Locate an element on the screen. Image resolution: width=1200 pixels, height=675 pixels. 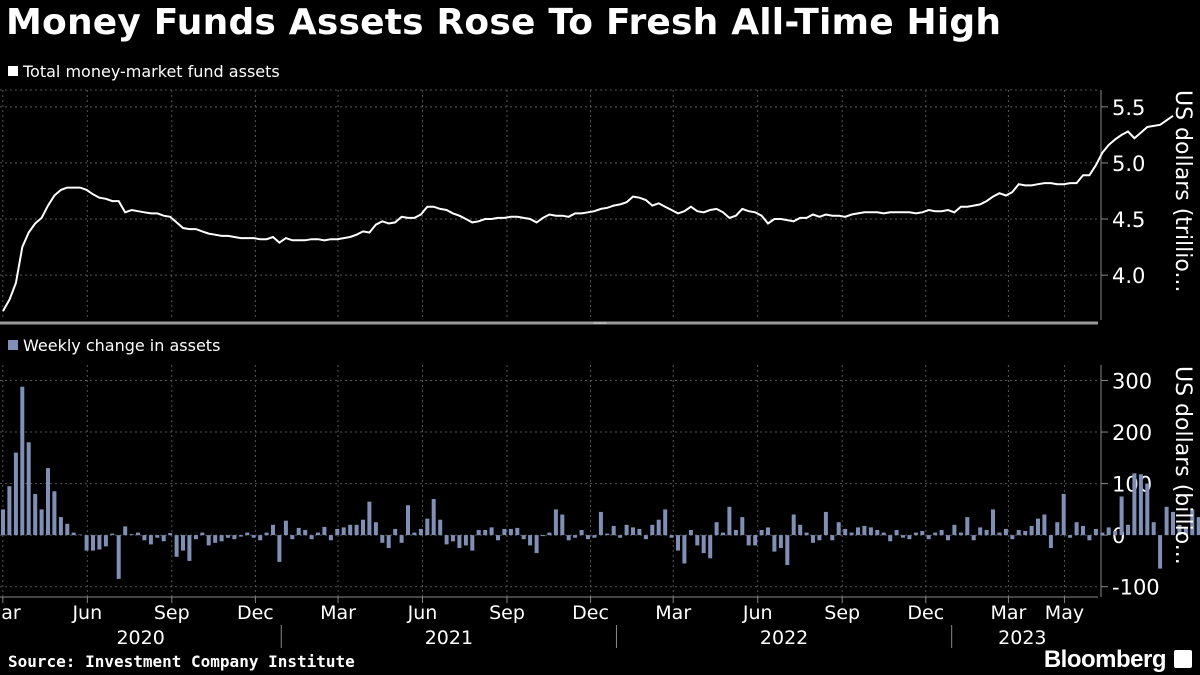
x-year-label: 2022 is located at coordinates (784, 638).